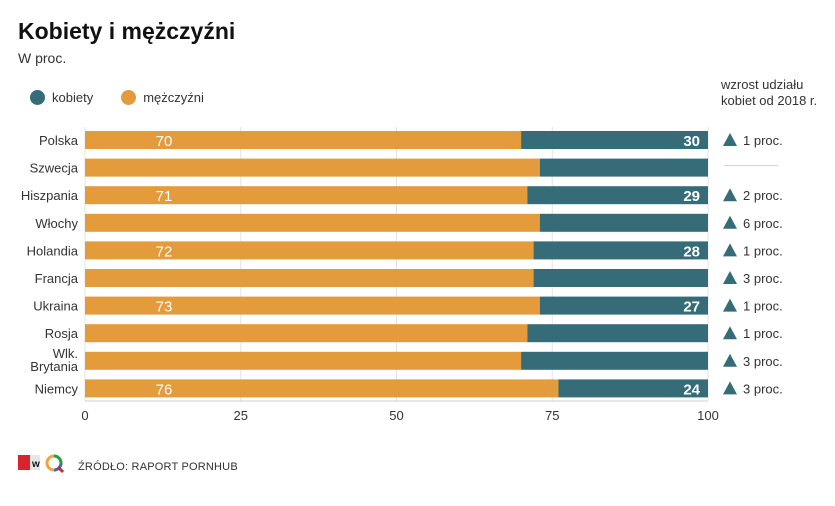 This screenshot has width=835, height=506. I want to click on category-label: Rosja, so click(62, 333).